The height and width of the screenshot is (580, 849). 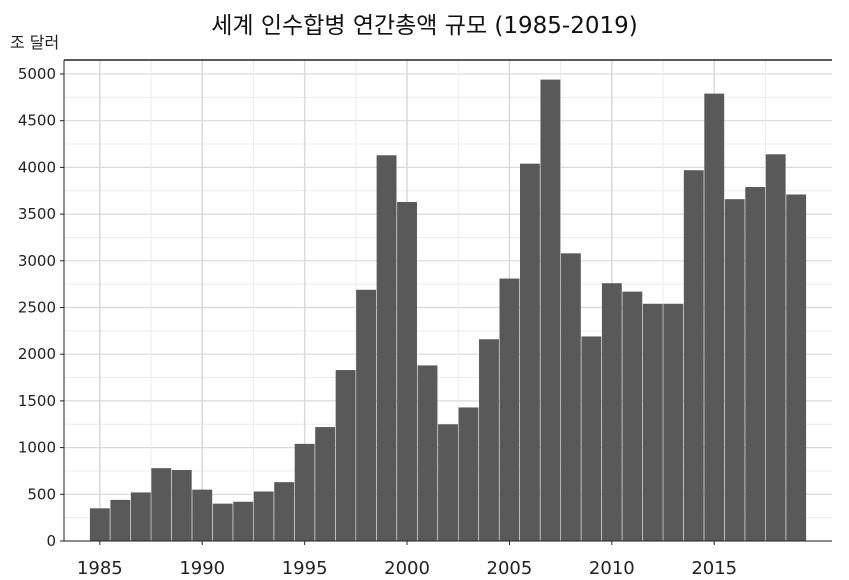 What do you see at coordinates (673, 422) in the screenshot?
I see `bar-2013` at bounding box center [673, 422].